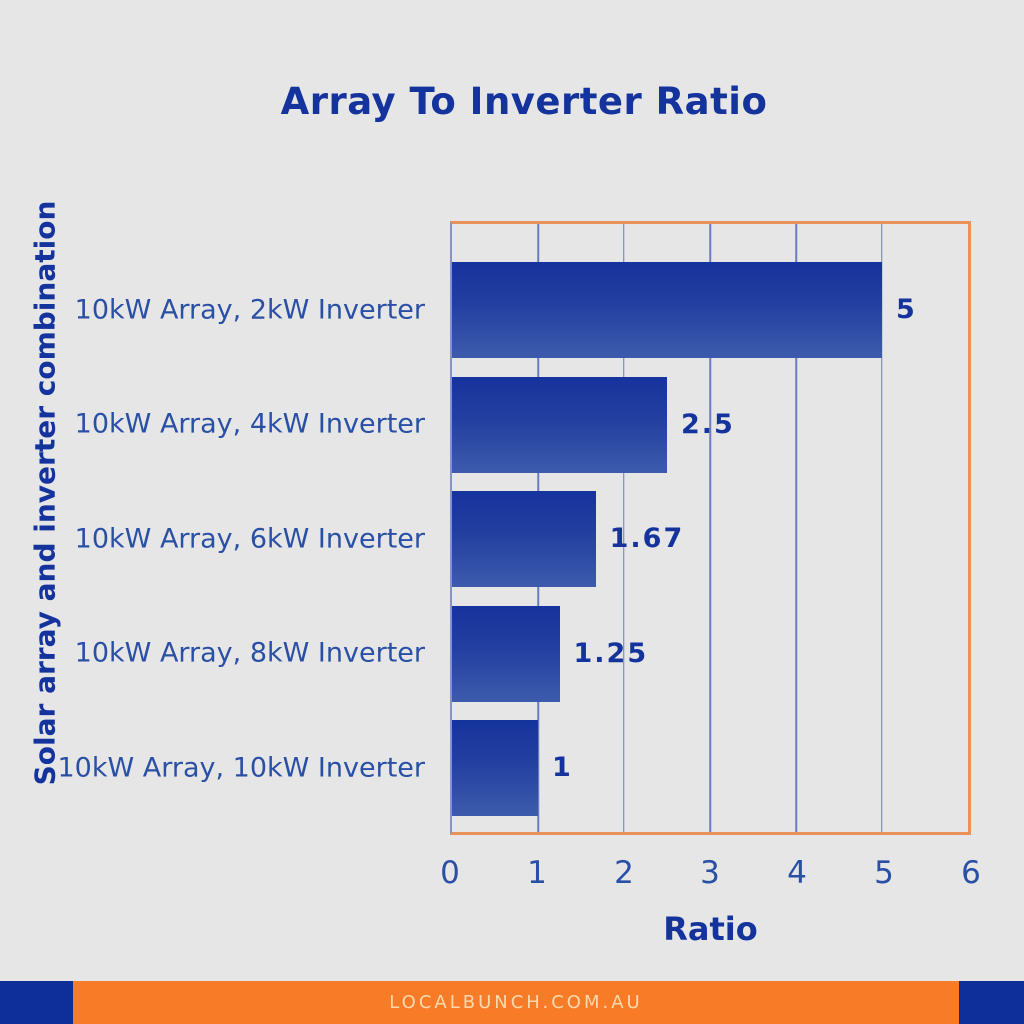  I want to click on bar-row: 2.5, so click(710, 425).